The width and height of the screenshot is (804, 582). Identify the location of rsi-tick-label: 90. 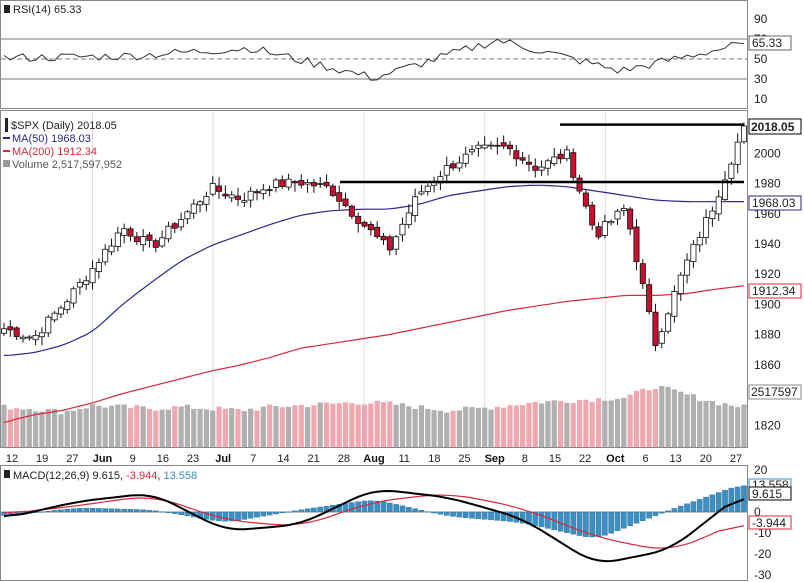
(761, 19).